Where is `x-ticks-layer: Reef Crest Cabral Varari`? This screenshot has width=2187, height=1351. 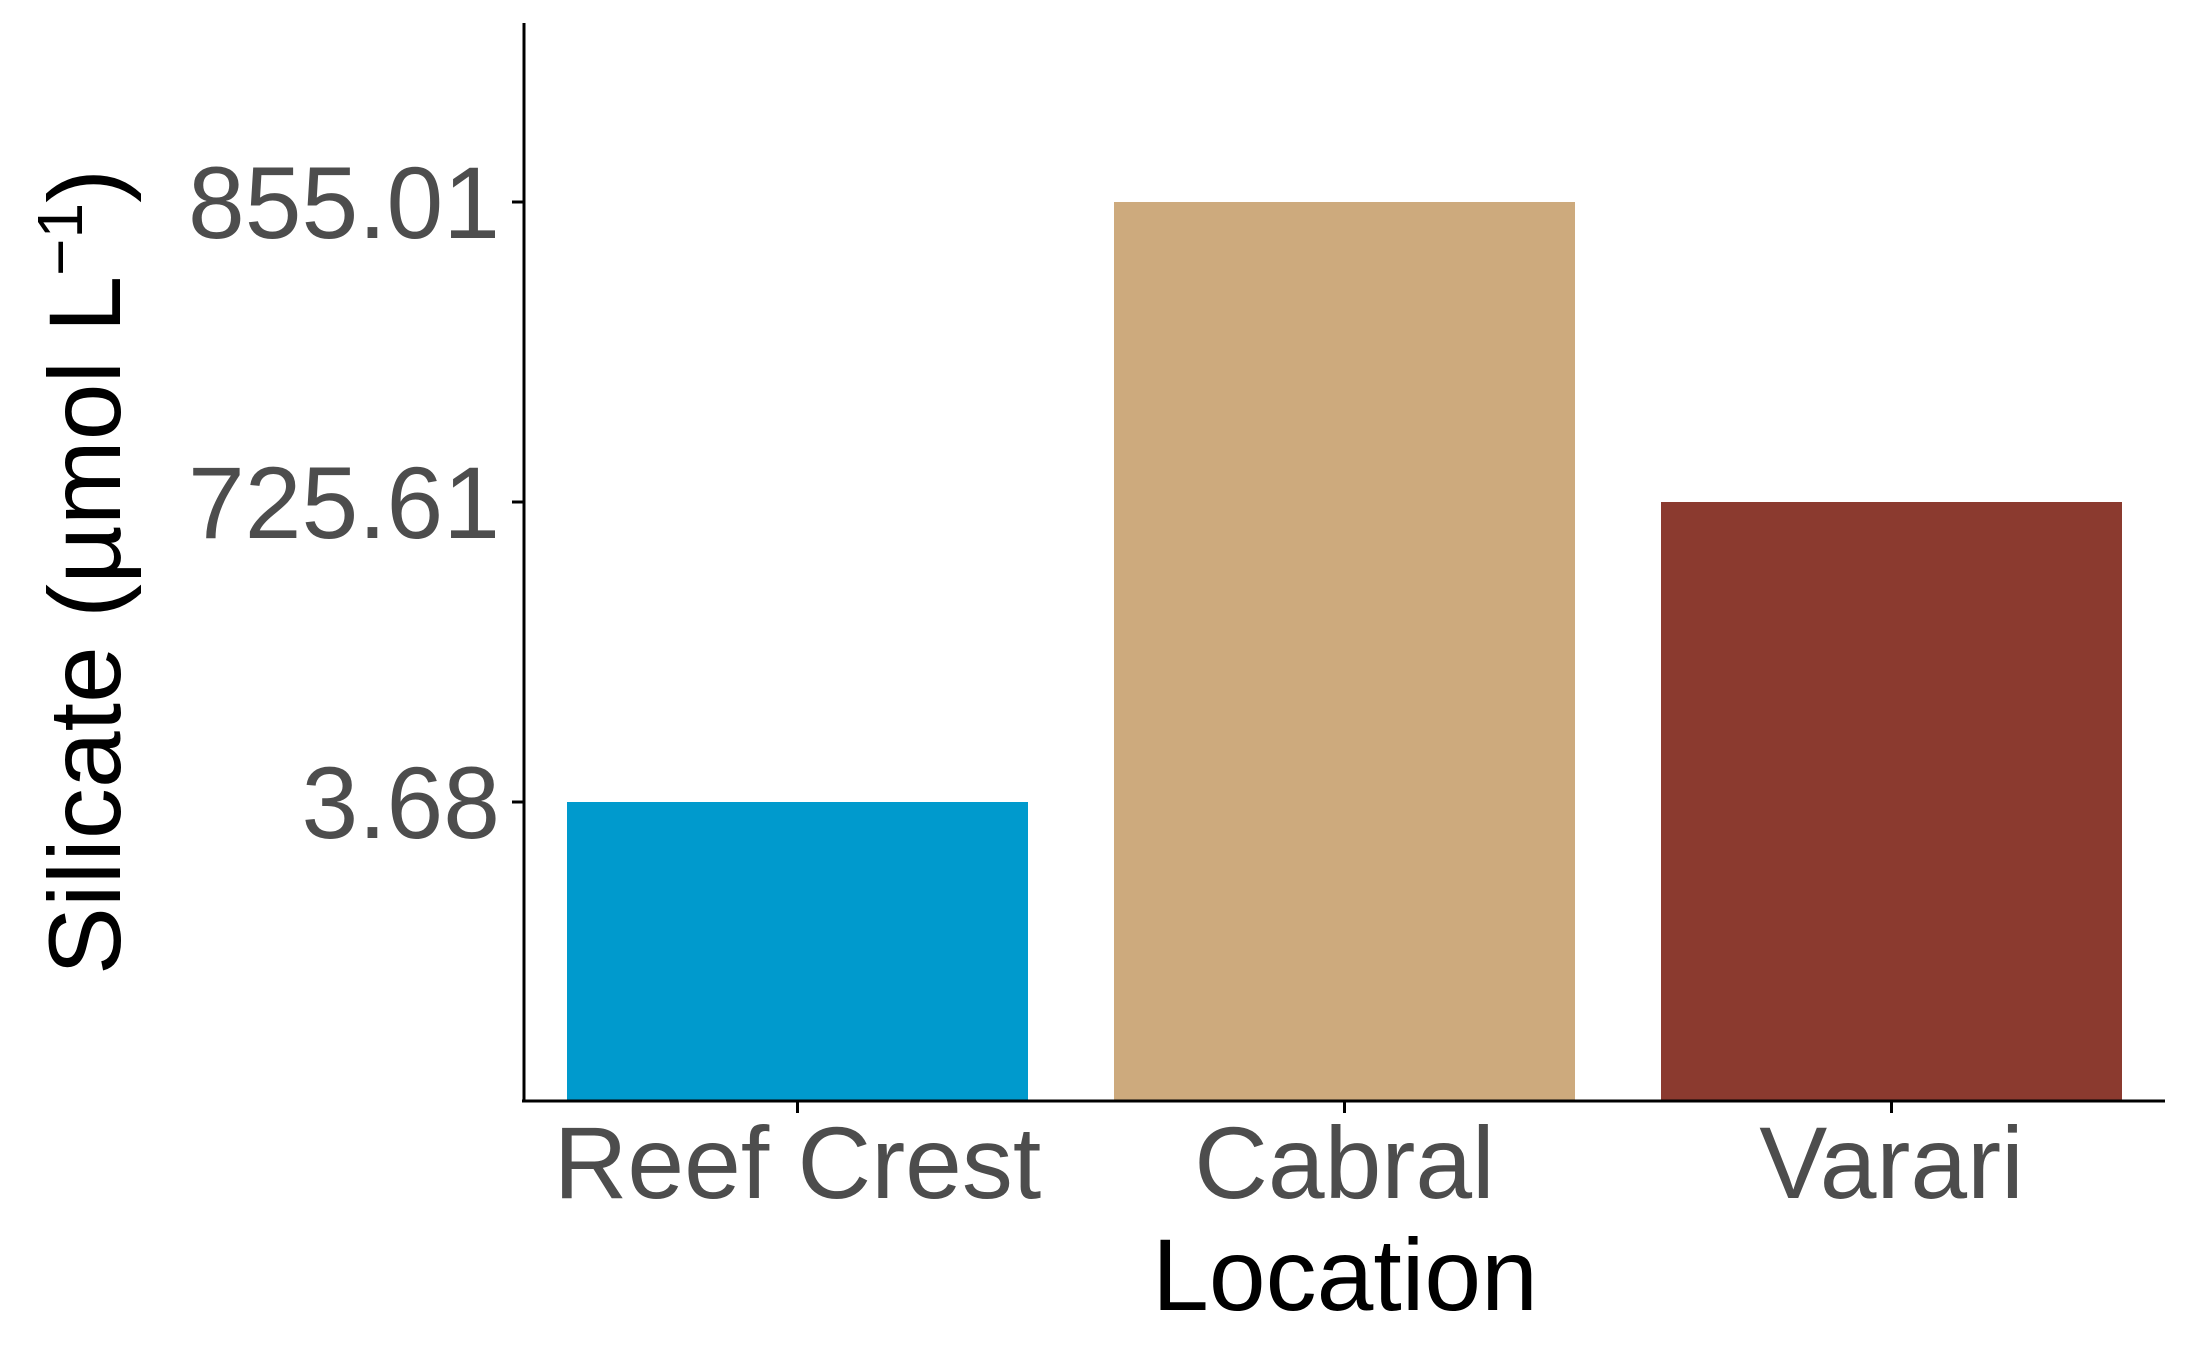
x-ticks-layer: Reef Crest Cabral Varari is located at coordinates (1289, 1160).